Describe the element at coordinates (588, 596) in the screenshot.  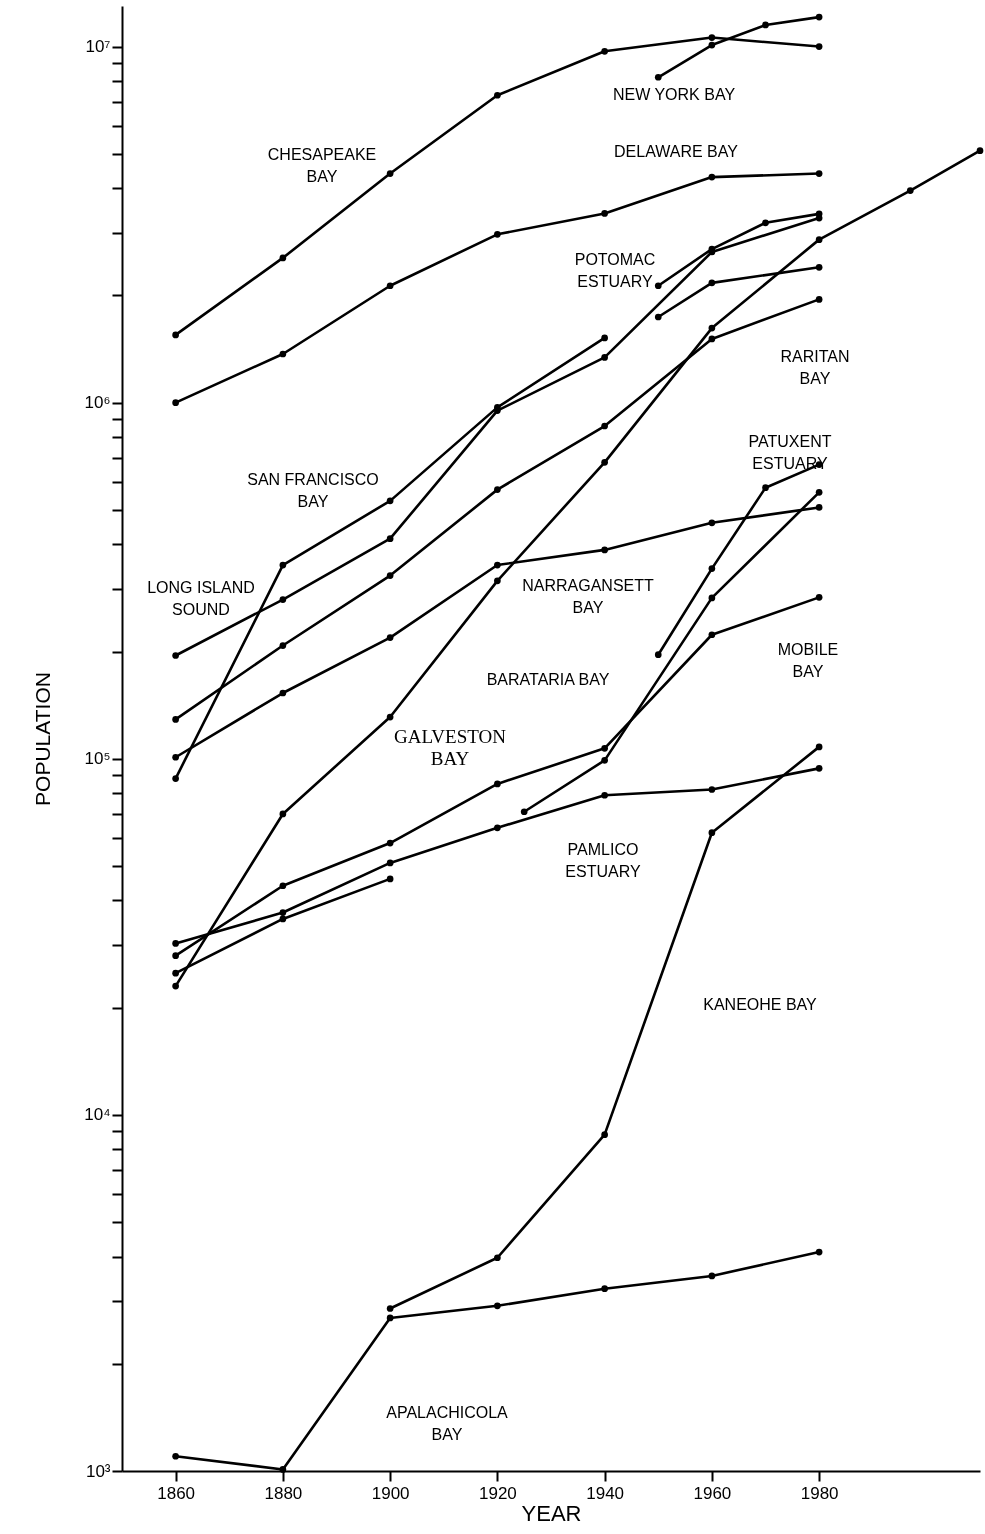
I see `series-label: NARRAGANSETT BAY` at that location.